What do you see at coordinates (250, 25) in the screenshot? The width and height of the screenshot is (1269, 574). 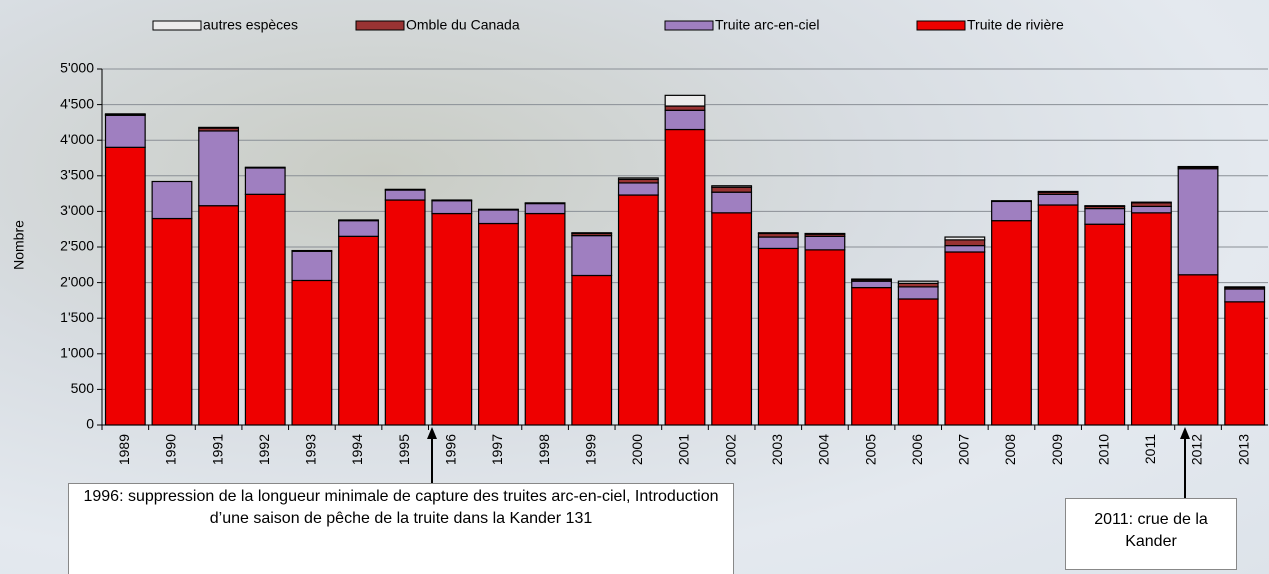 I see `legend-label: autres espèces` at bounding box center [250, 25].